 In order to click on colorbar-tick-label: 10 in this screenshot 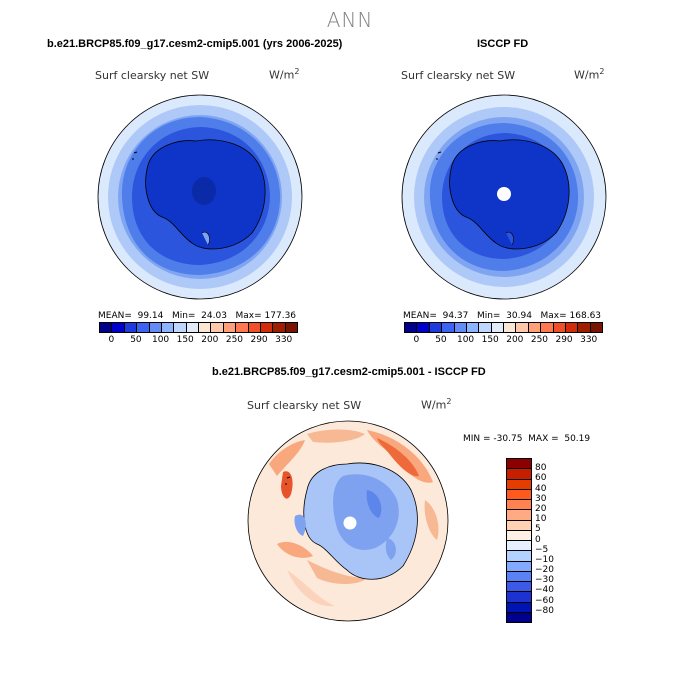, I will do `click(541, 519)`.